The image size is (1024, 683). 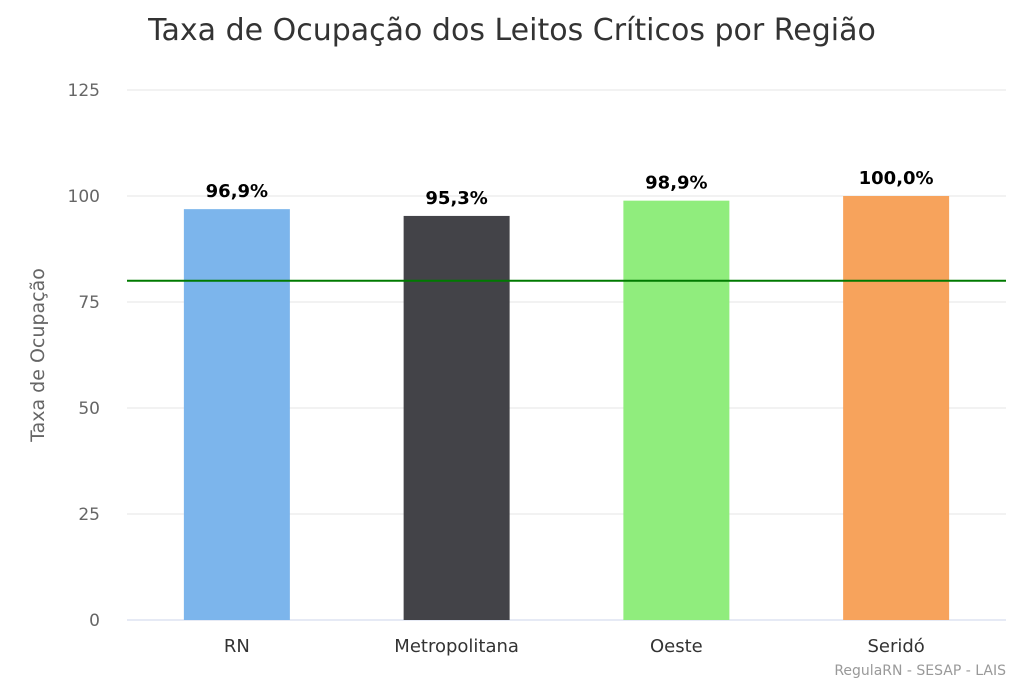 I want to click on bar-value-label: 100,0%, so click(x=896, y=178).